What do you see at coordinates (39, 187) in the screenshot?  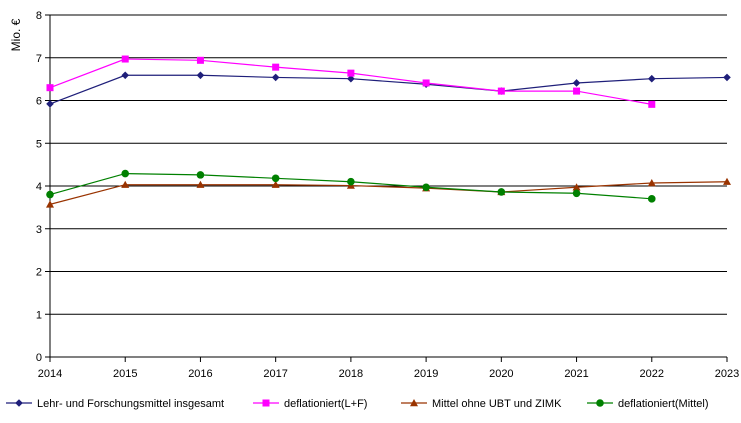 I see `y-tick-label: 4` at bounding box center [39, 187].